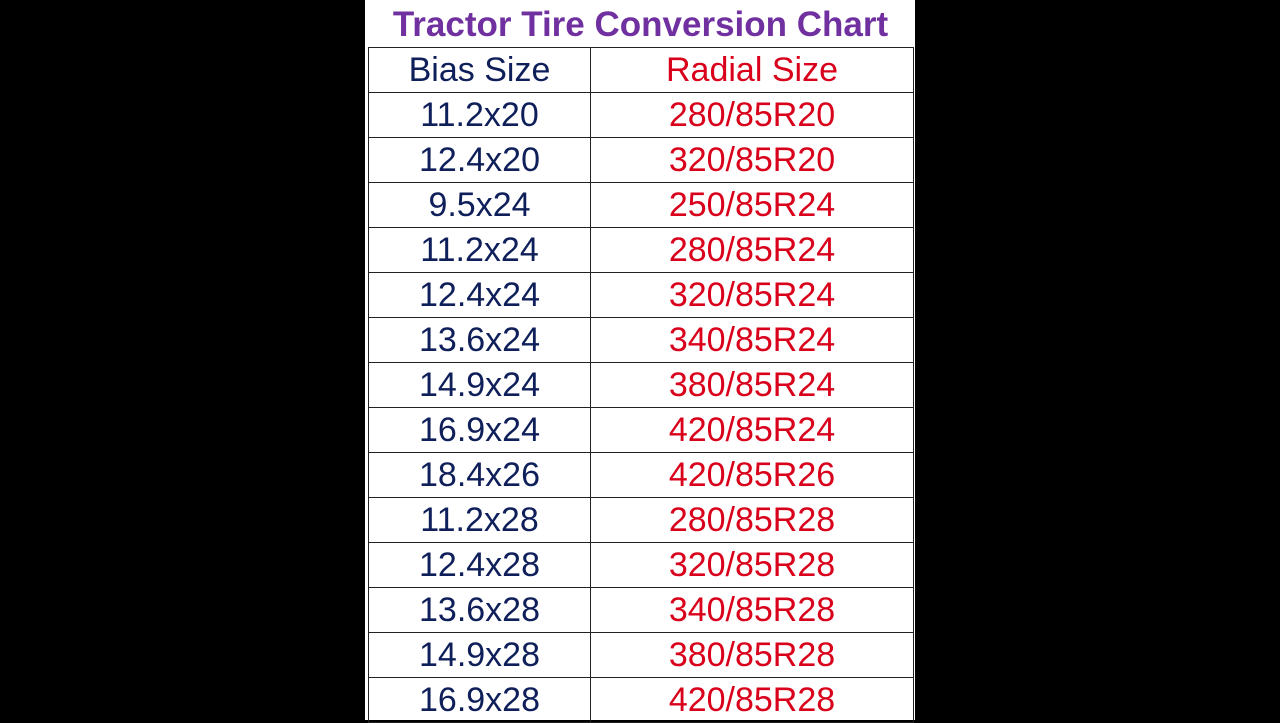  What do you see at coordinates (479, 115) in the screenshot?
I see `bias-size-cell: 11.2x20` at bounding box center [479, 115].